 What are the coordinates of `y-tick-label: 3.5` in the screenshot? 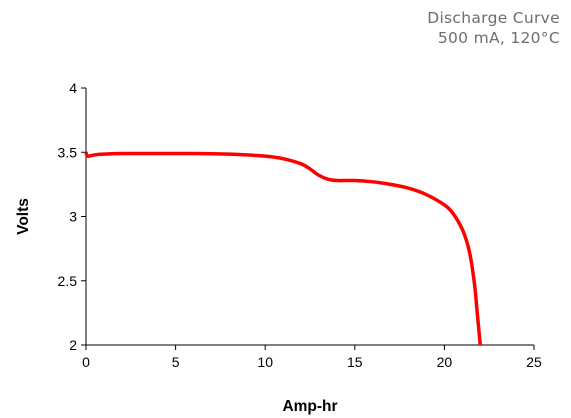 It's located at (68, 152).